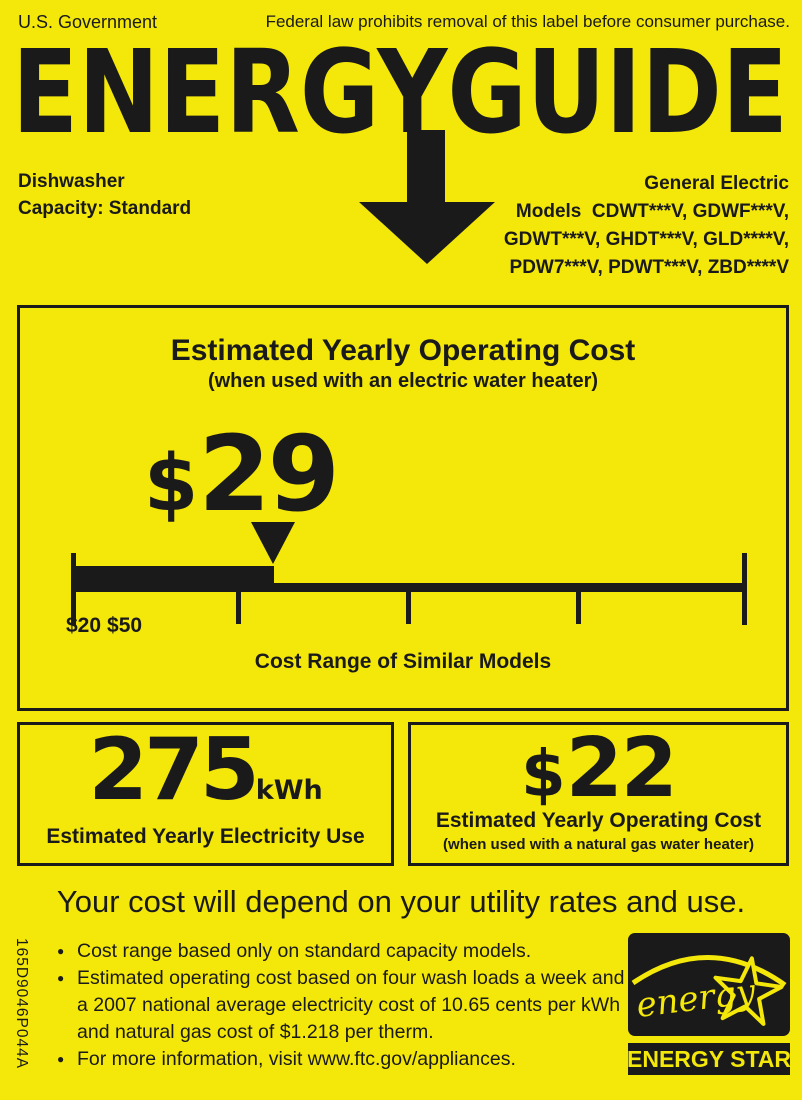 This screenshot has height=1100, width=802. I want to click on gas-value-row: $22, so click(598, 769).